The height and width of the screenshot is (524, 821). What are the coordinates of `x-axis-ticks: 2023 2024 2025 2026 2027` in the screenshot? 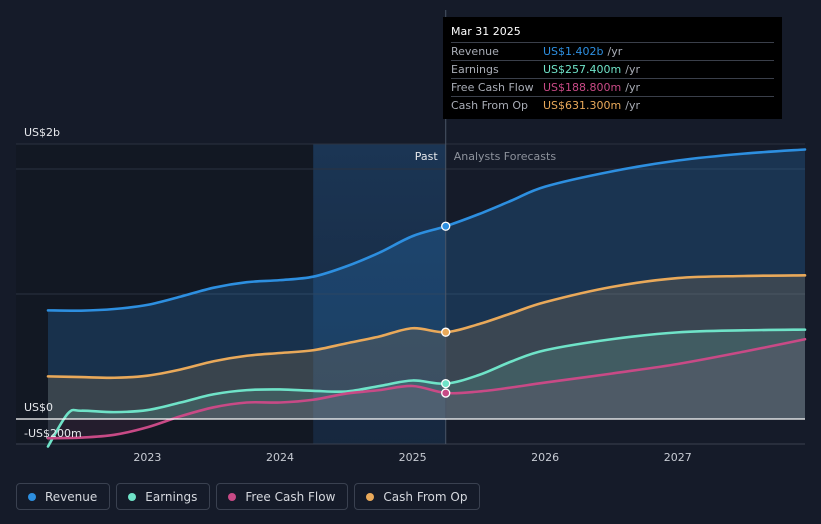 It's located at (412, 457).